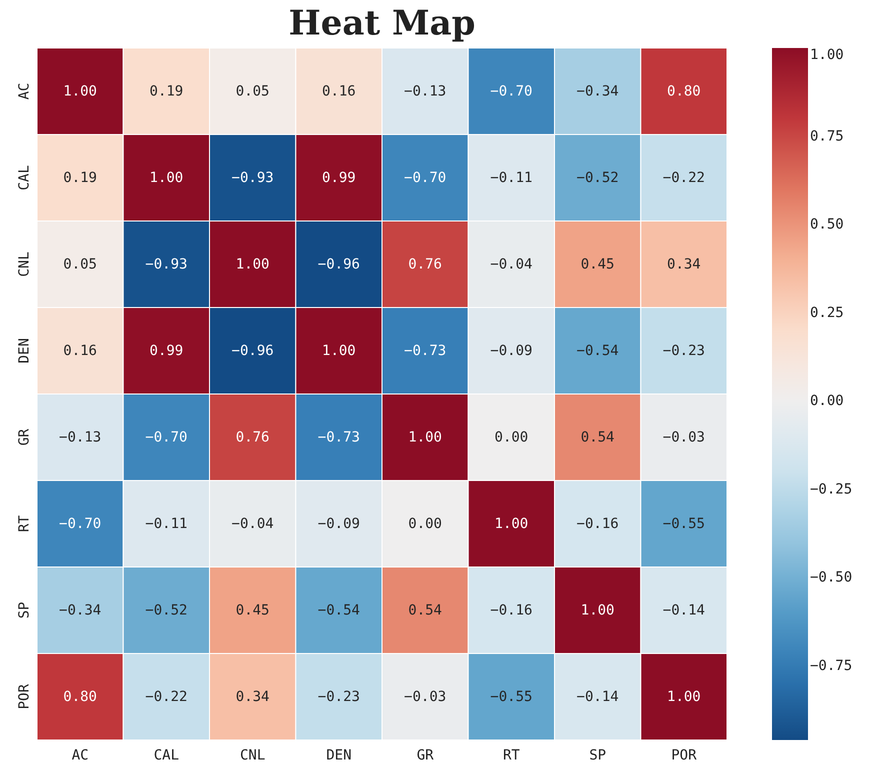 This screenshot has height=775, width=874. What do you see at coordinates (24, 351) in the screenshot?
I see `y-tick-label: DEN` at bounding box center [24, 351].